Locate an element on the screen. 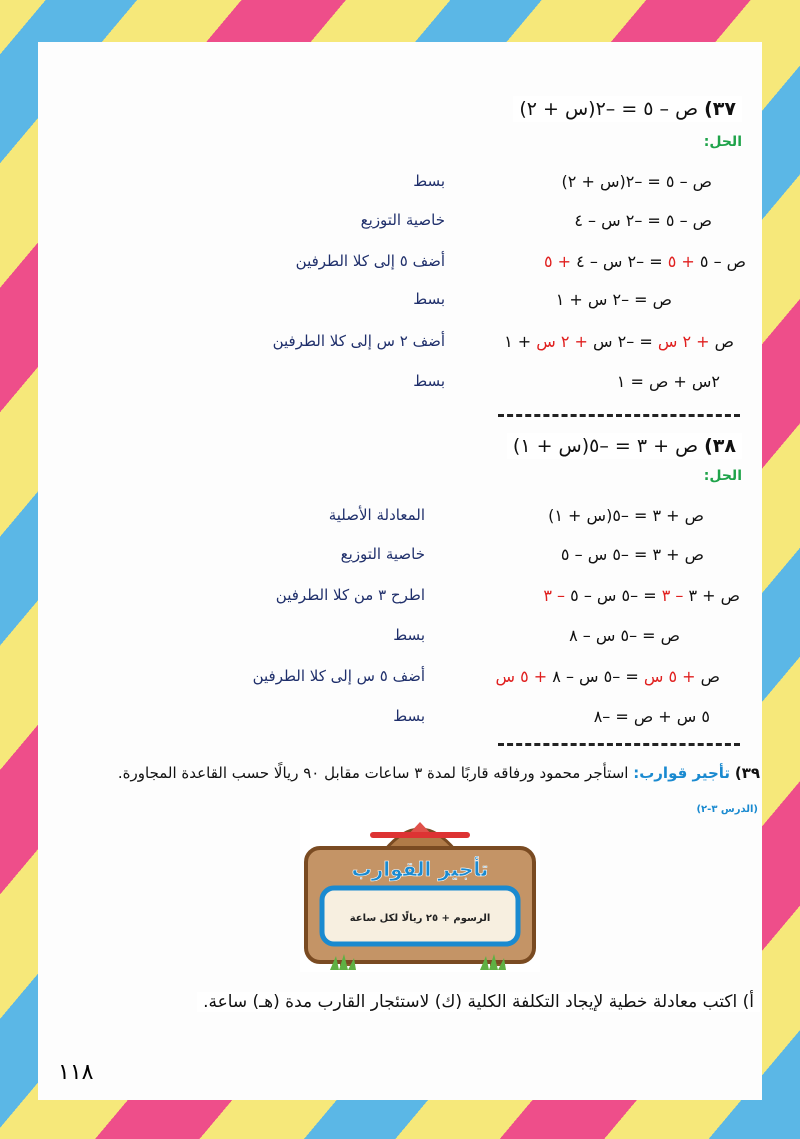 Image resolution: width=800 pixels, height=1139 pixels. page-number: ١١٨ is located at coordinates (76, 1072).